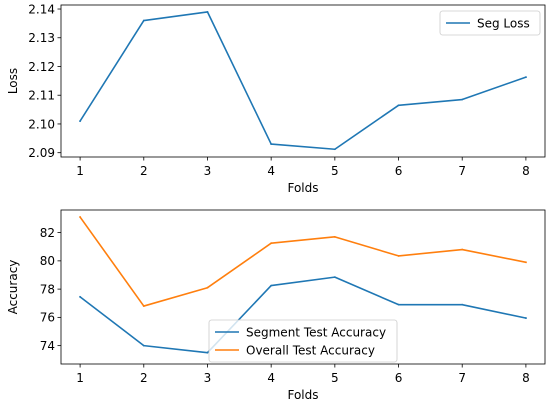 This screenshot has width=550, height=405. What do you see at coordinates (47, 318) in the screenshot?
I see `y-tick-label: 76` at bounding box center [47, 318].